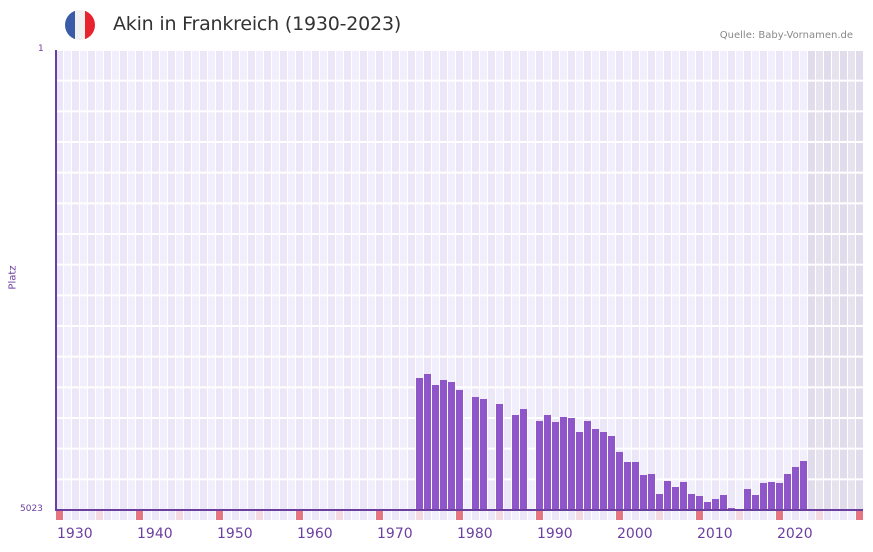  I want to click on bar-2022, so click(795, 488).